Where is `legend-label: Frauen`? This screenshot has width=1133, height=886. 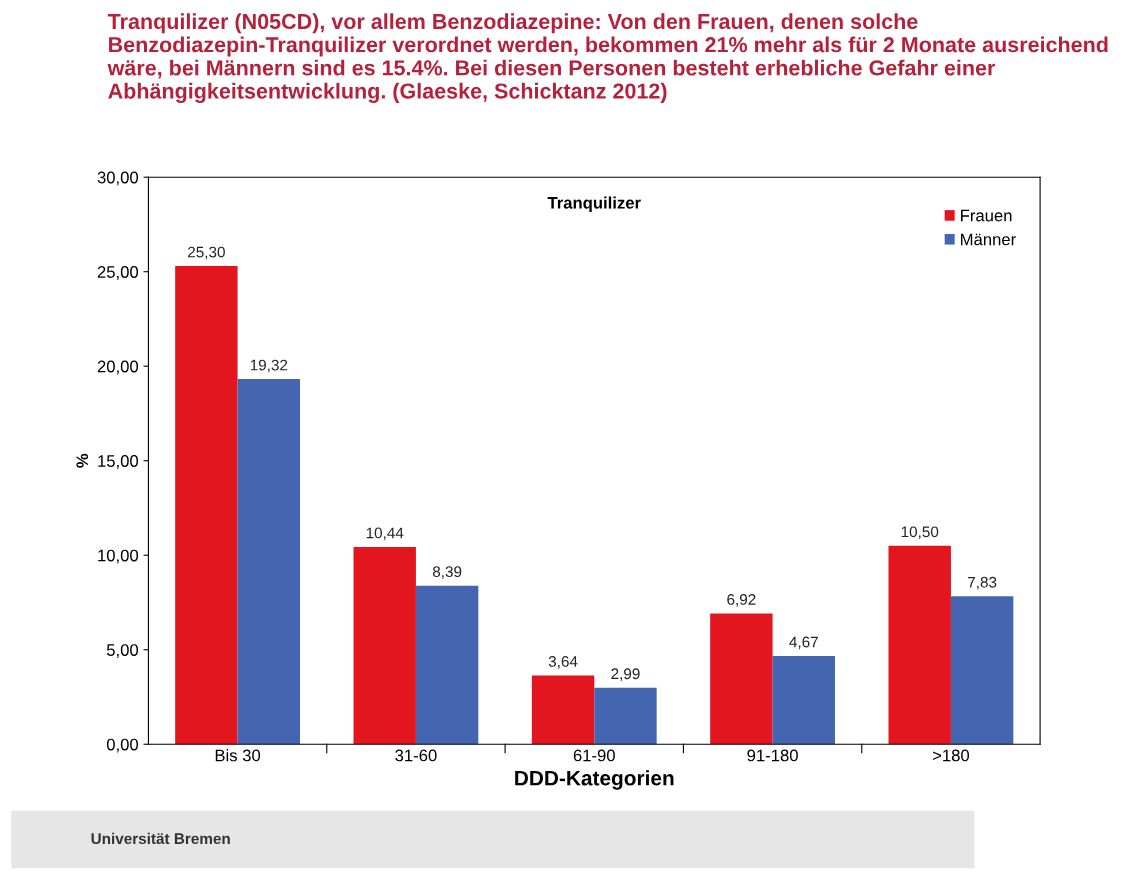 legend-label: Frauen is located at coordinates (986, 215).